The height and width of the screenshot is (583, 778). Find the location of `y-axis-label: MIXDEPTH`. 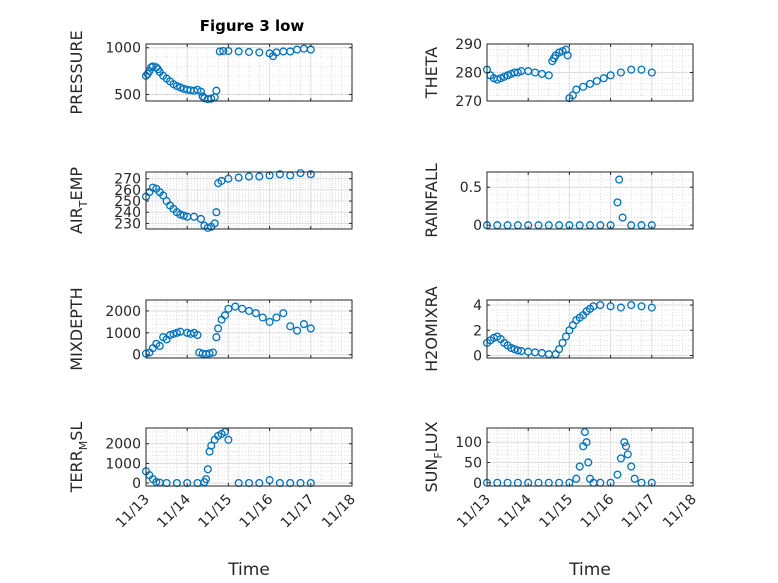

y-axis-label: MIXDEPTH is located at coordinates (76, 328).